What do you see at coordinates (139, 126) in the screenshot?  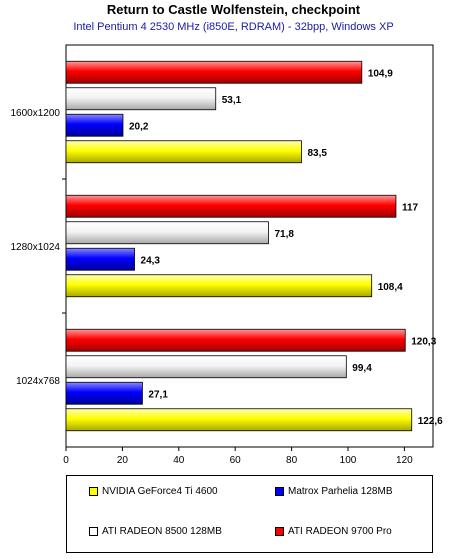 I see `bar-value-label: 20,2` at bounding box center [139, 126].